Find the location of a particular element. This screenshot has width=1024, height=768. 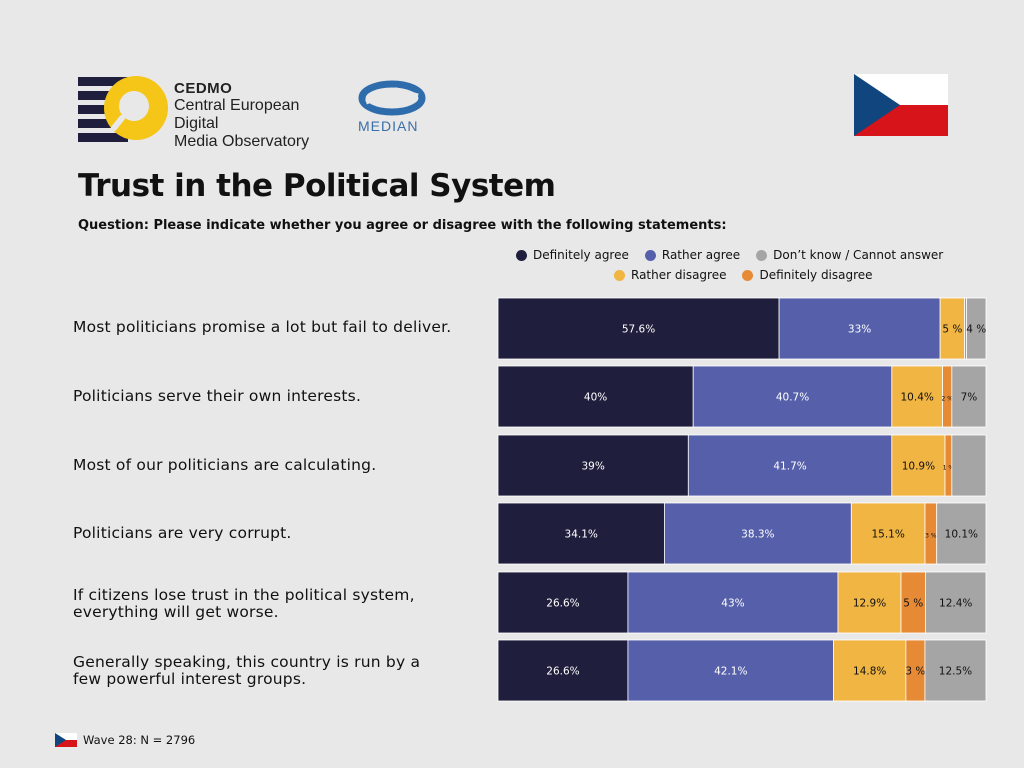

legend-dot-rather-disagree is located at coordinates (619, 275).